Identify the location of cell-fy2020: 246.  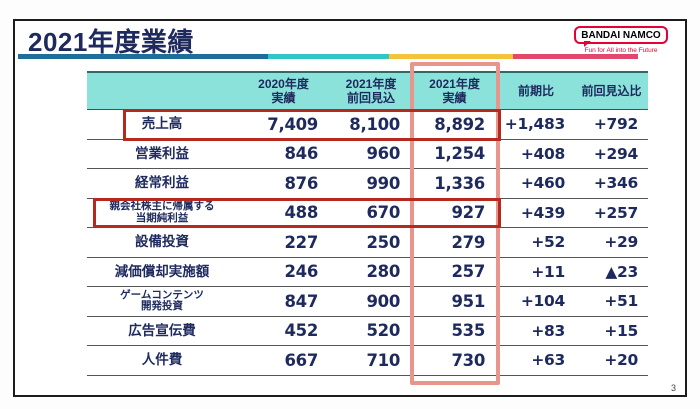
(283, 272).